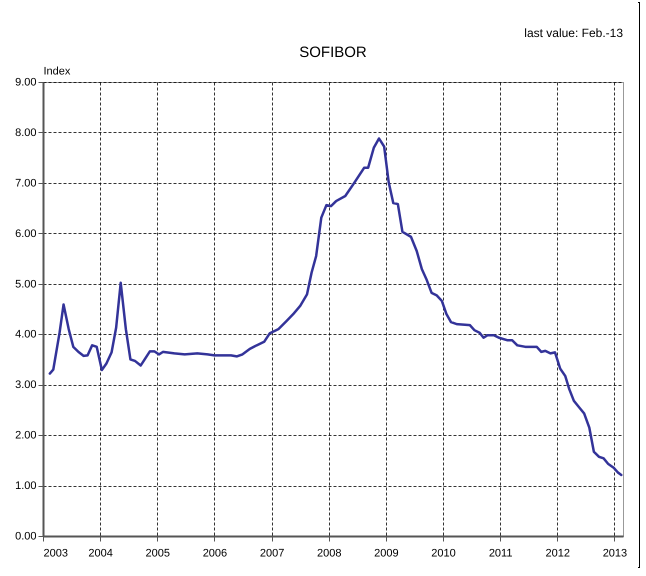  I want to click on x-tick-label: 2008, so click(329, 554).